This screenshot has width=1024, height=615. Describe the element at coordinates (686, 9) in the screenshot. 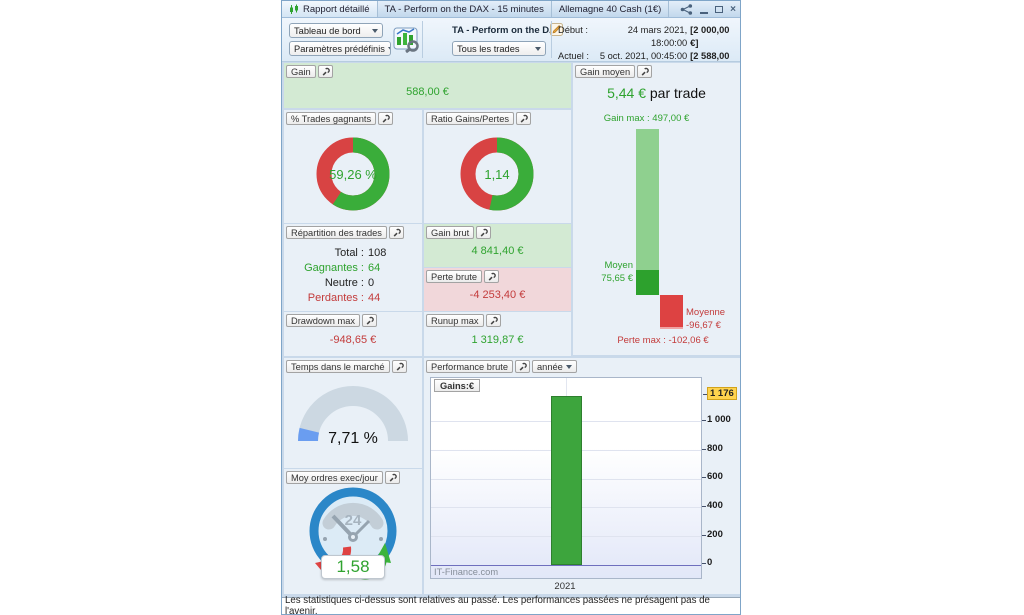

I see `share-icon` at that location.